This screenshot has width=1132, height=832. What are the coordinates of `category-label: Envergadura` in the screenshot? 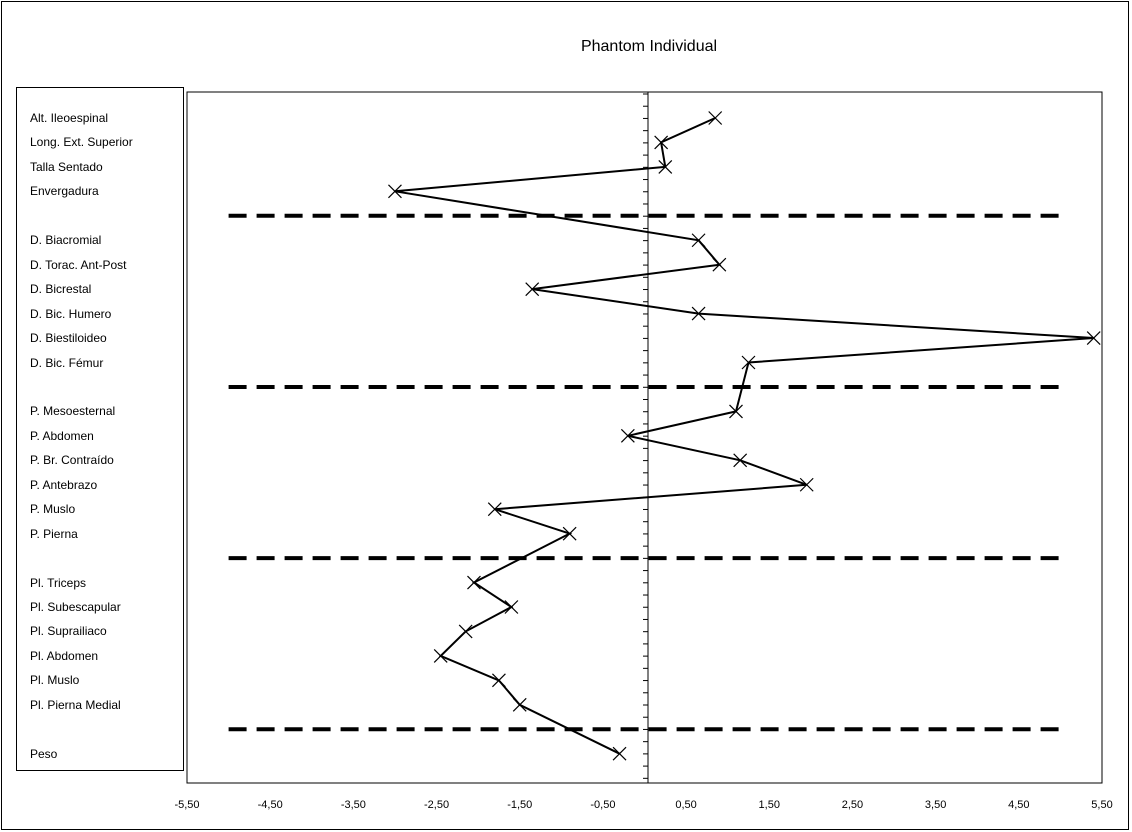 It's located at (64, 191).